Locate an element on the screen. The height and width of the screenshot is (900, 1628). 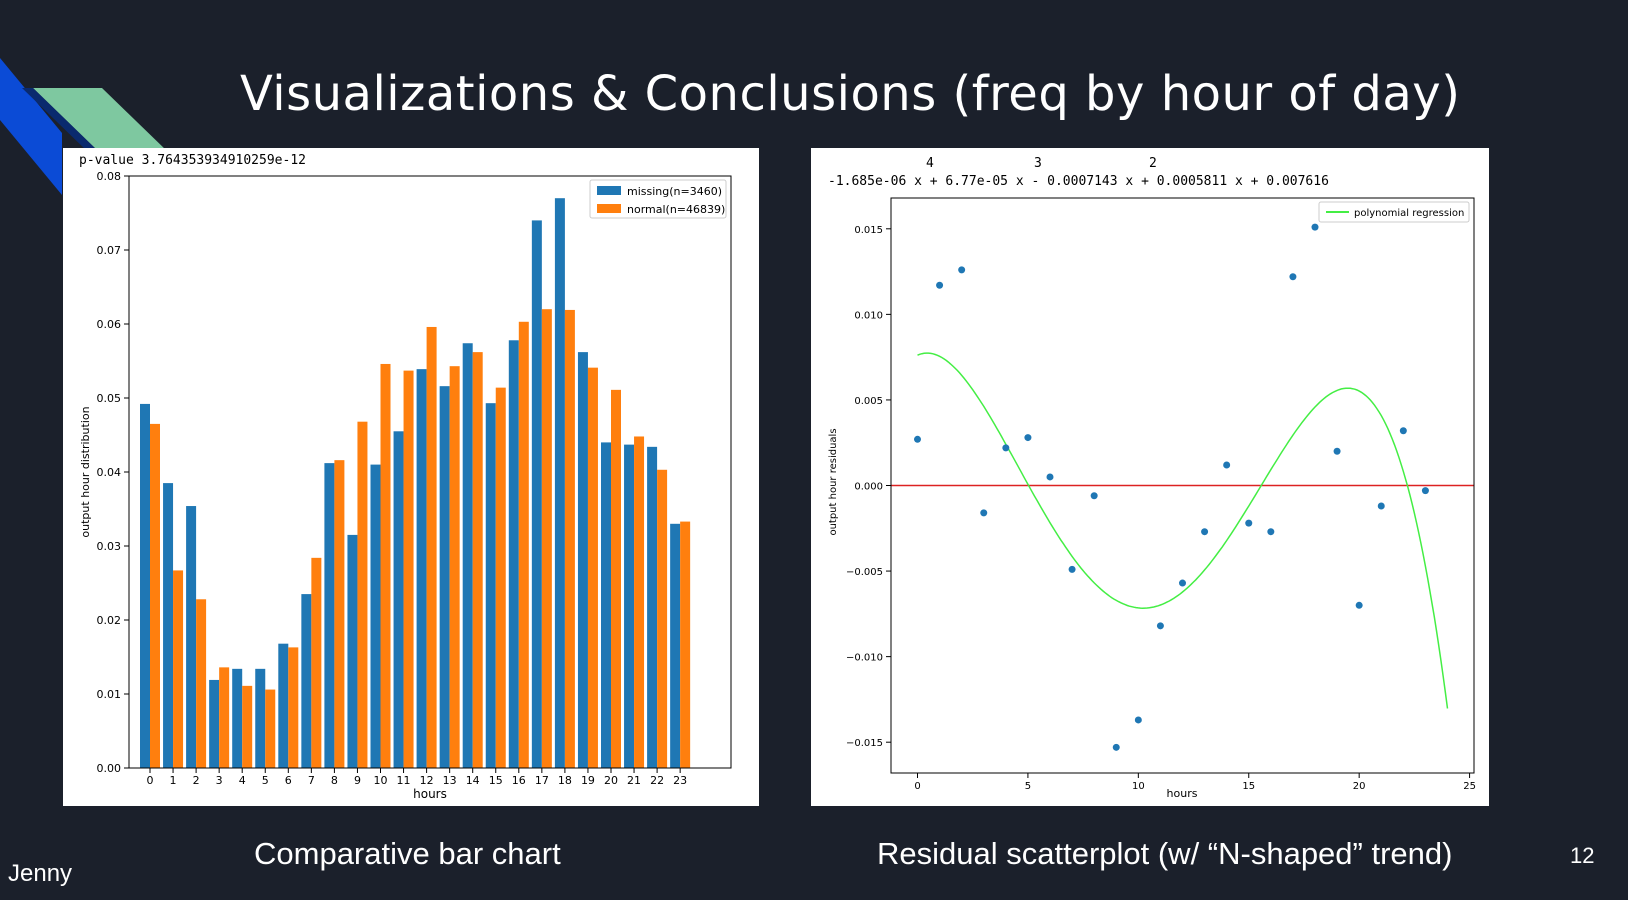
green-stripe is located at coordinates (100, 120).